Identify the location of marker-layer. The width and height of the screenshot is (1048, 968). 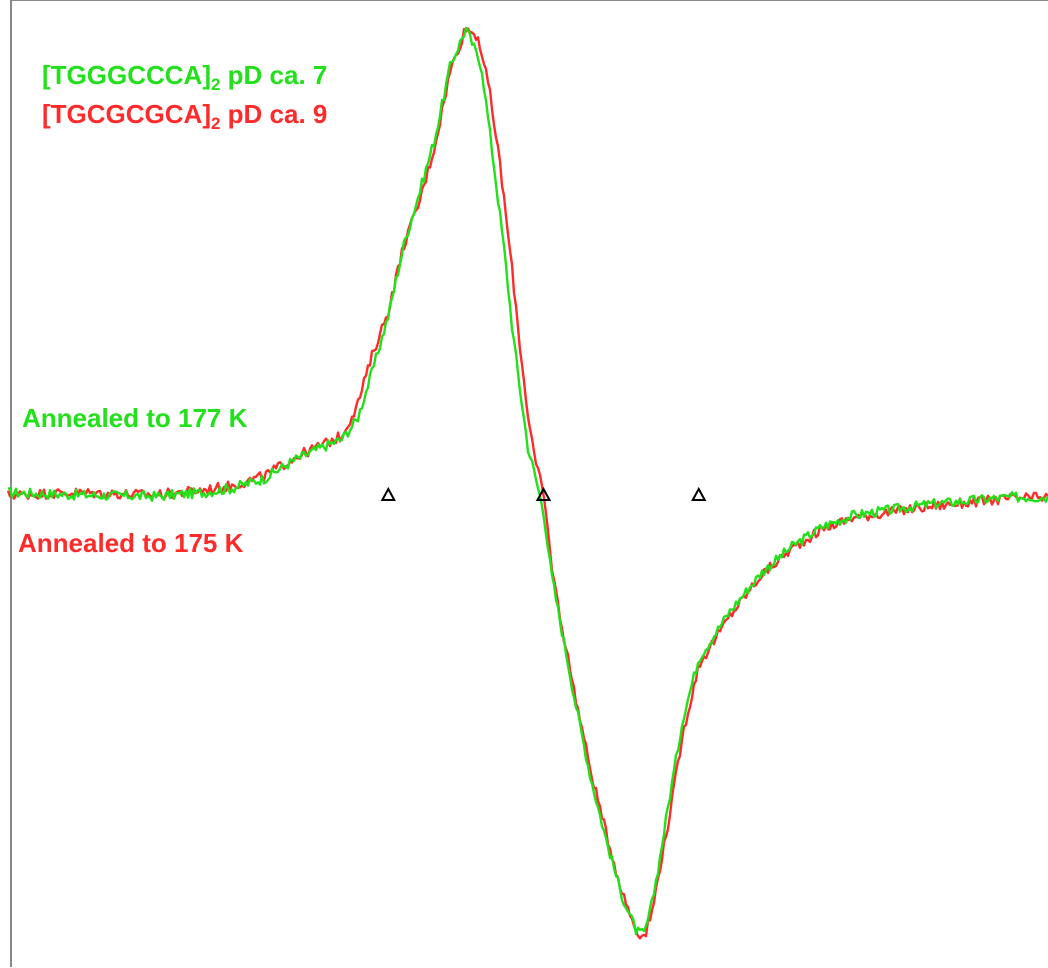
(543, 493).